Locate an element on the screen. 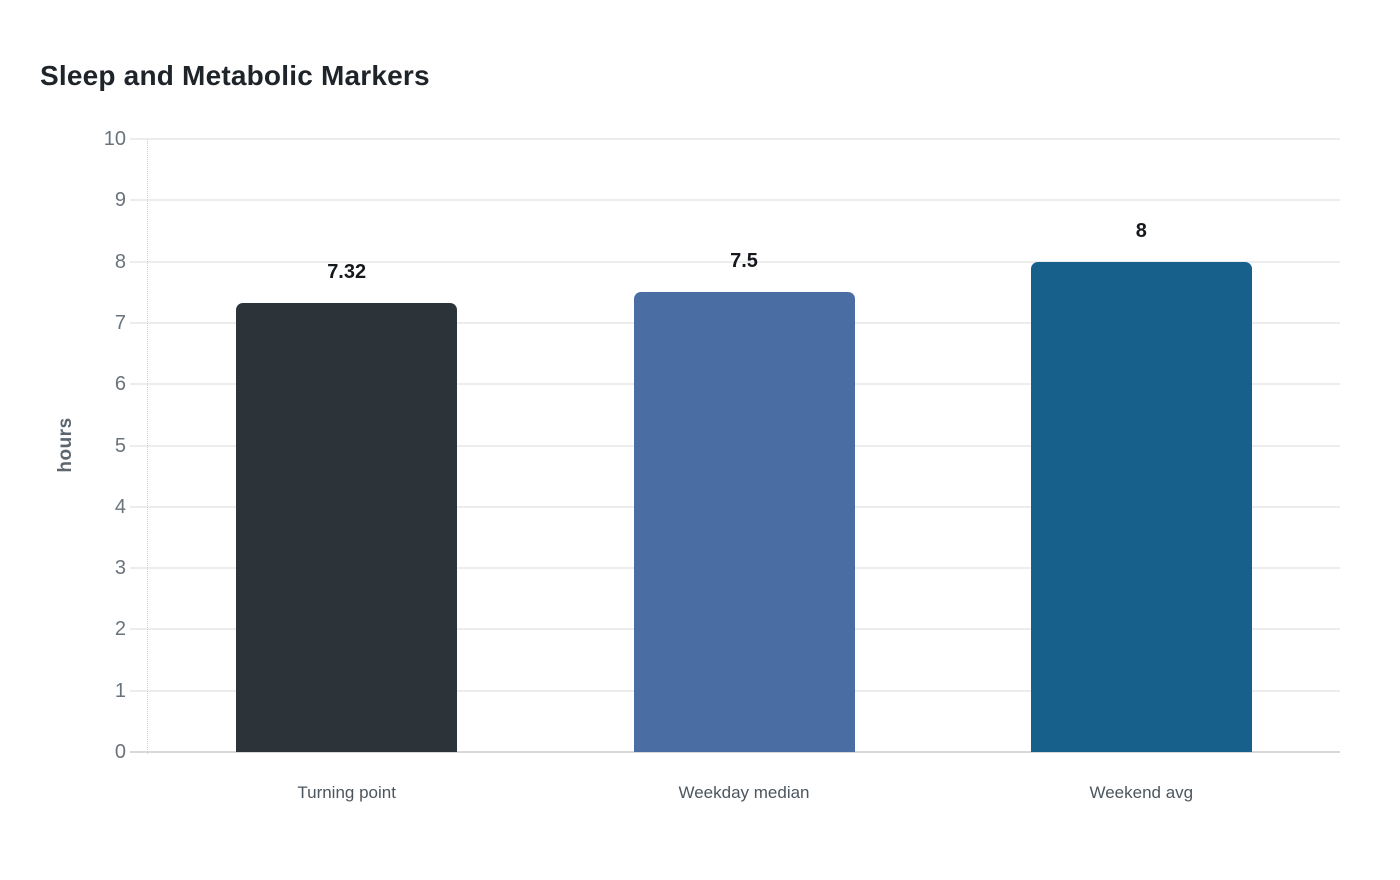 The width and height of the screenshot is (1400, 880). y-tick-label: 7 is located at coordinates (120, 322).